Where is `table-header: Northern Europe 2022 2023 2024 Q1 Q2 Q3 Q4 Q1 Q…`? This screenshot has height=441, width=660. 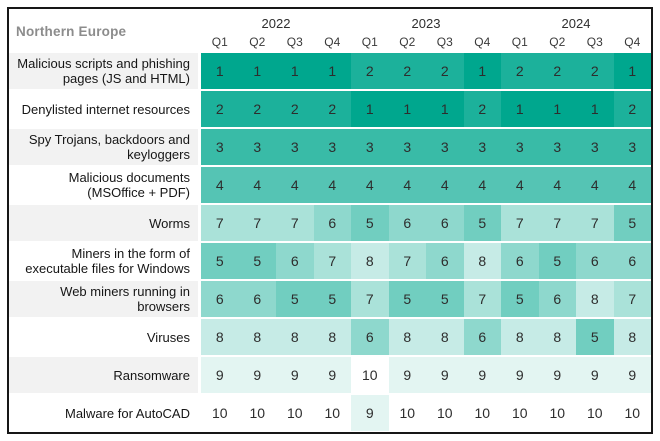 table-header: Northern Europe 2022 2023 2024 Q1 Q2 Q3 Q4 Q1 Q… is located at coordinates (330, 31).